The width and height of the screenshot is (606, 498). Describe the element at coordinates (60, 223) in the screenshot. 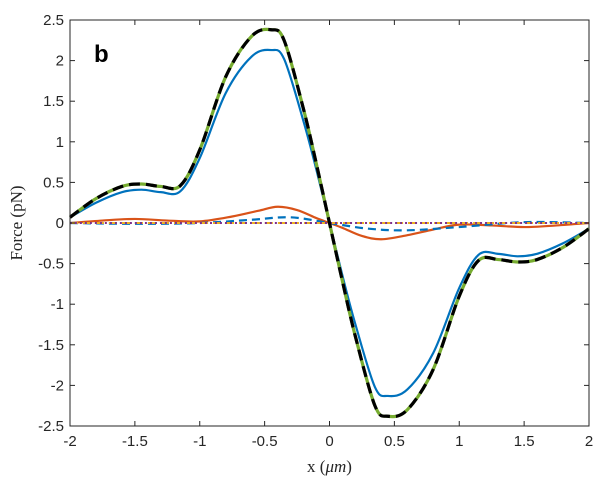

I see `y-tick-label: 0` at that location.